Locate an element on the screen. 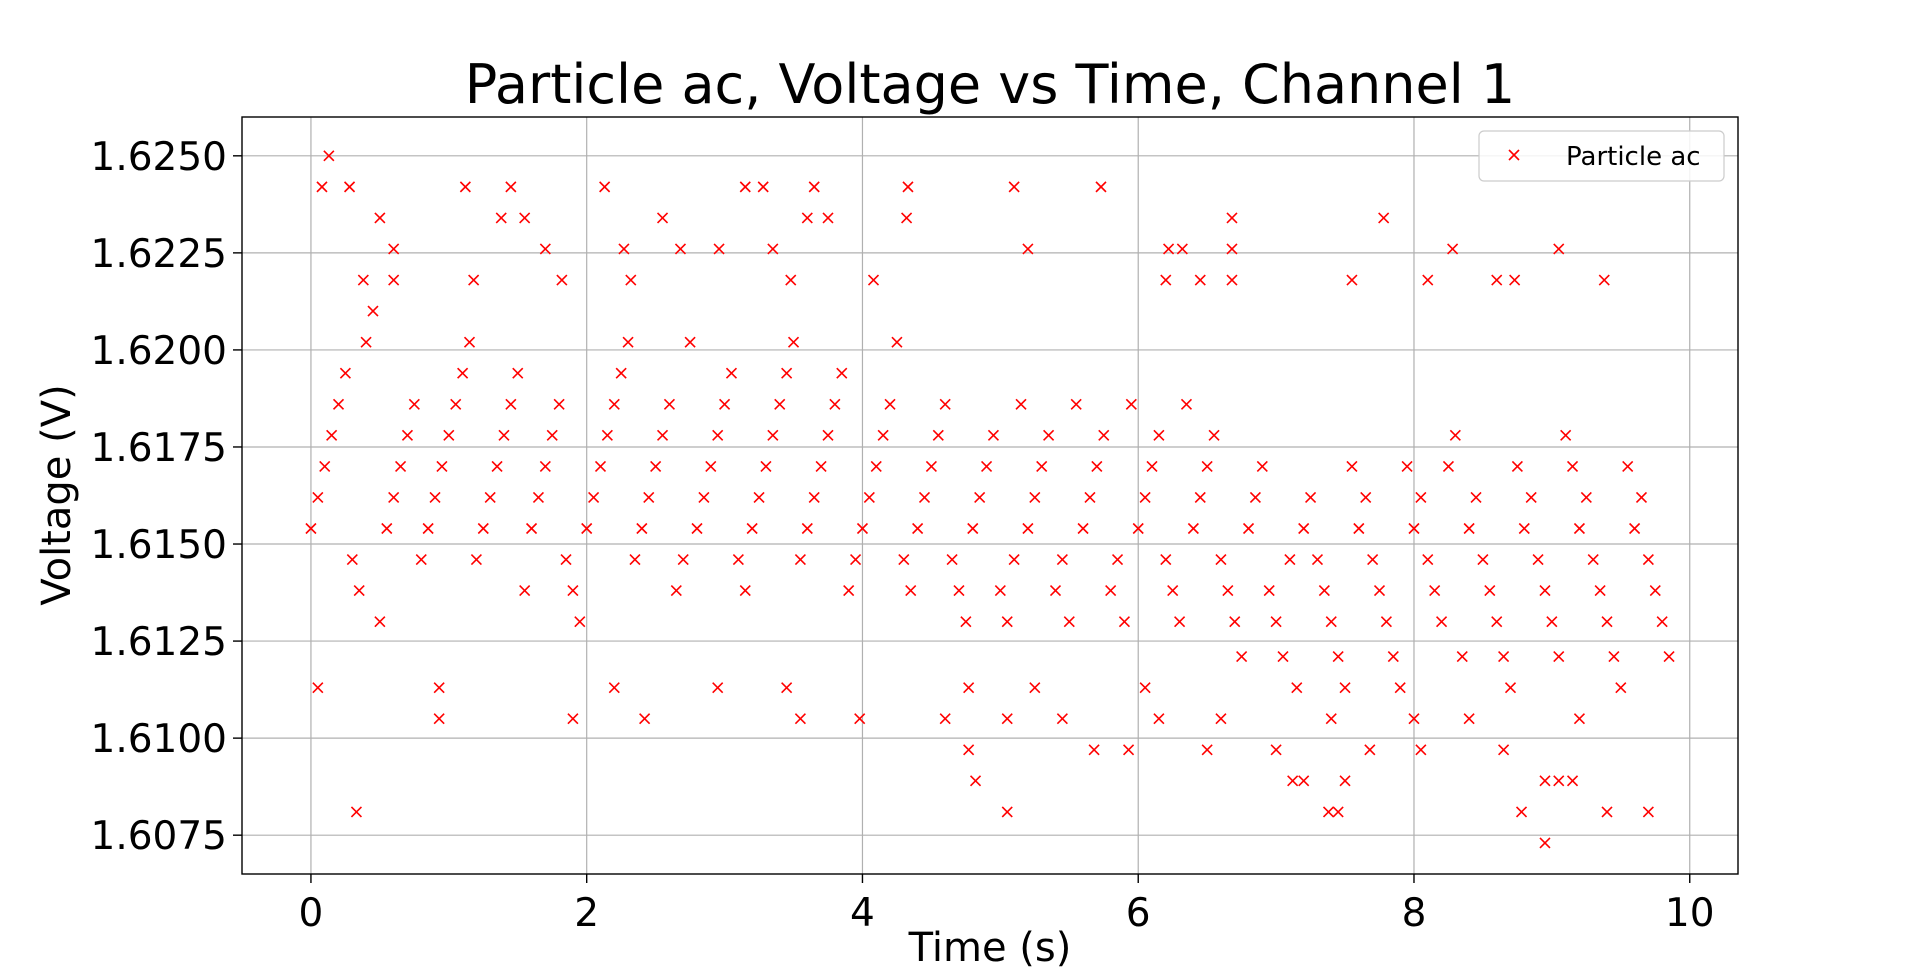 The width and height of the screenshot is (1920, 977). legend: Particle ac is located at coordinates (1601, 156).